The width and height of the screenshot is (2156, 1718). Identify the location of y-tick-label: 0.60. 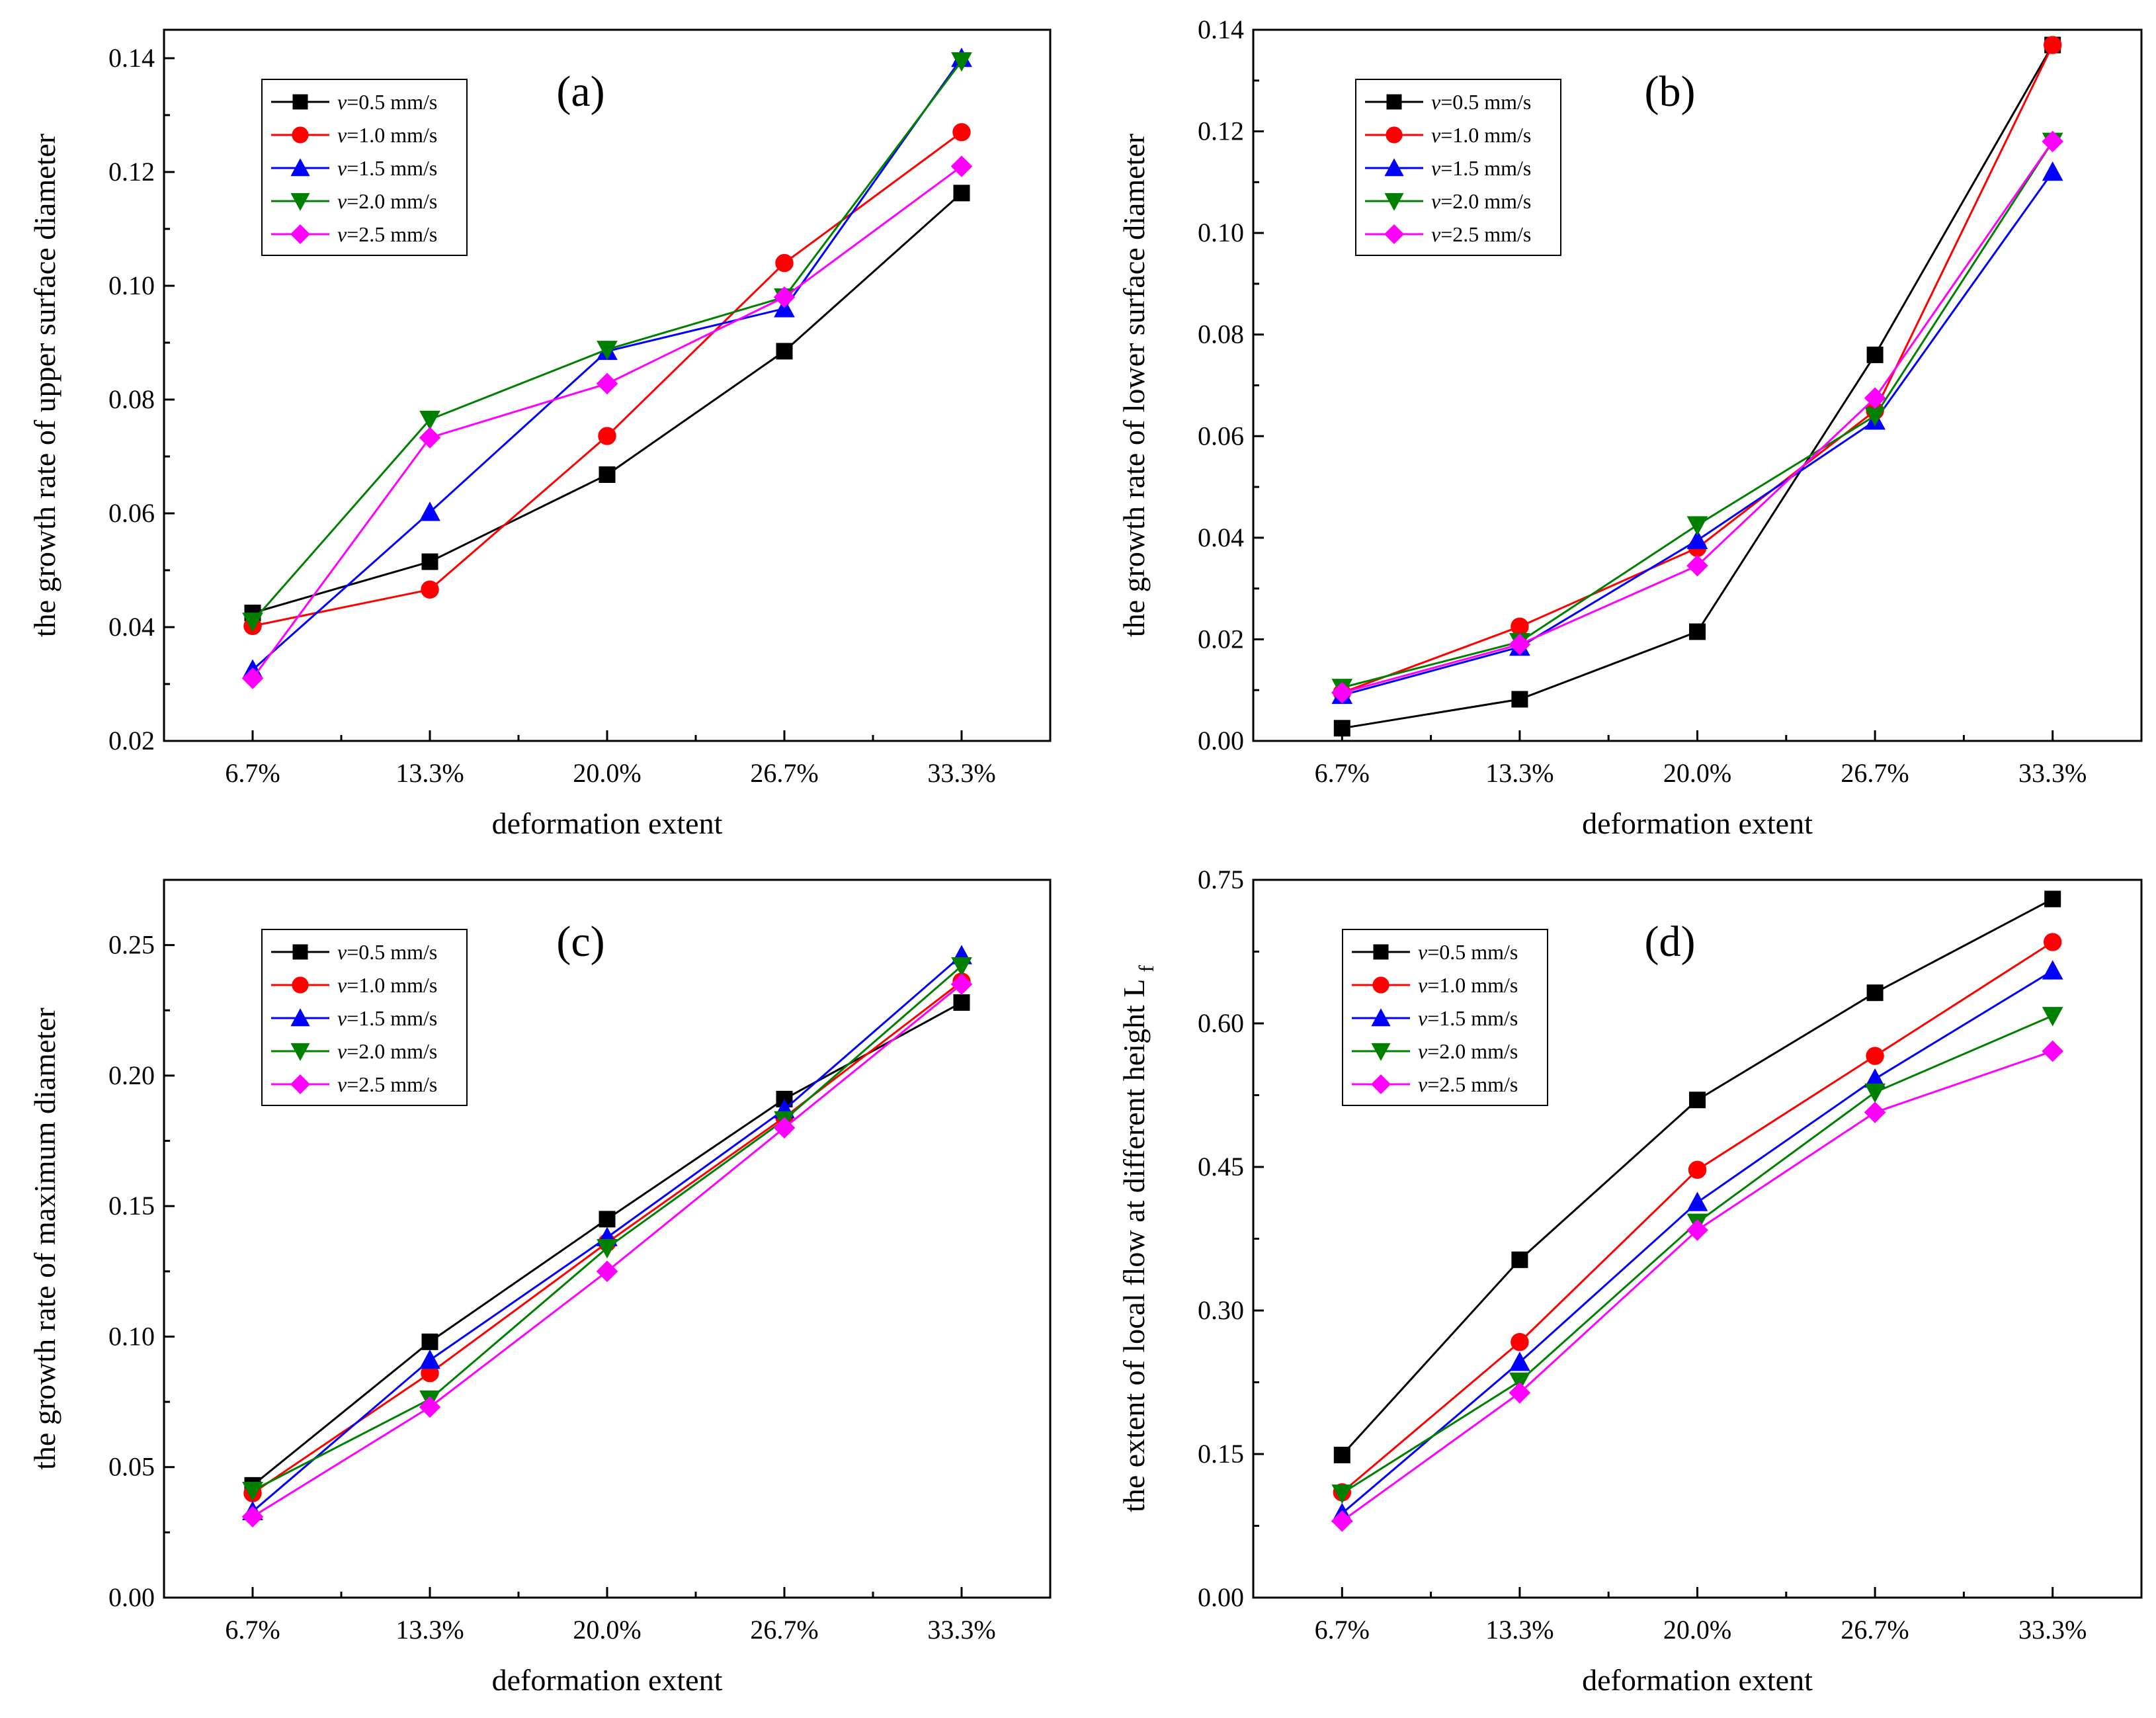
(1221, 1023).